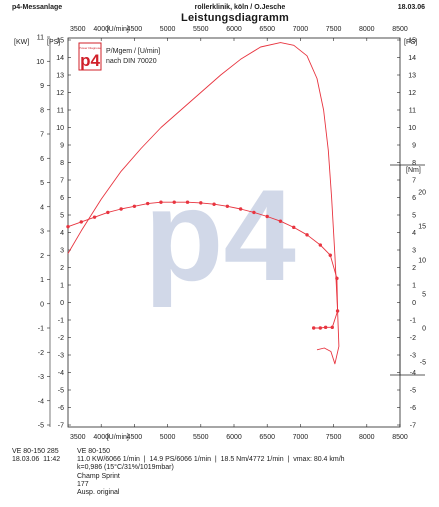 This screenshot has width=439, height=507. Describe the element at coordinates (37, 7) in the screenshot. I see `system-name: p4-Messanlage` at that location.